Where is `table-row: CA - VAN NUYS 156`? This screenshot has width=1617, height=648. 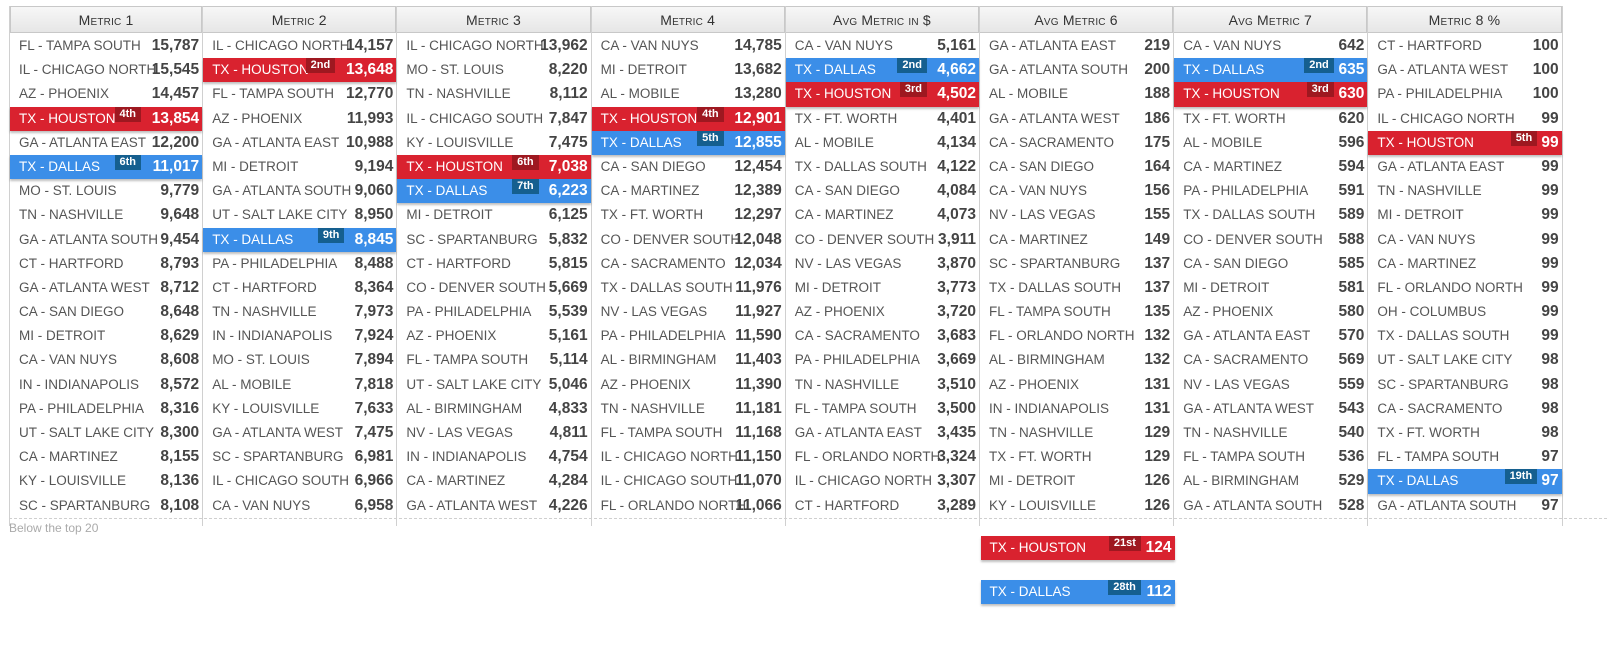
table-row: CA - VAN NUYS 156 is located at coordinates (1076, 191).